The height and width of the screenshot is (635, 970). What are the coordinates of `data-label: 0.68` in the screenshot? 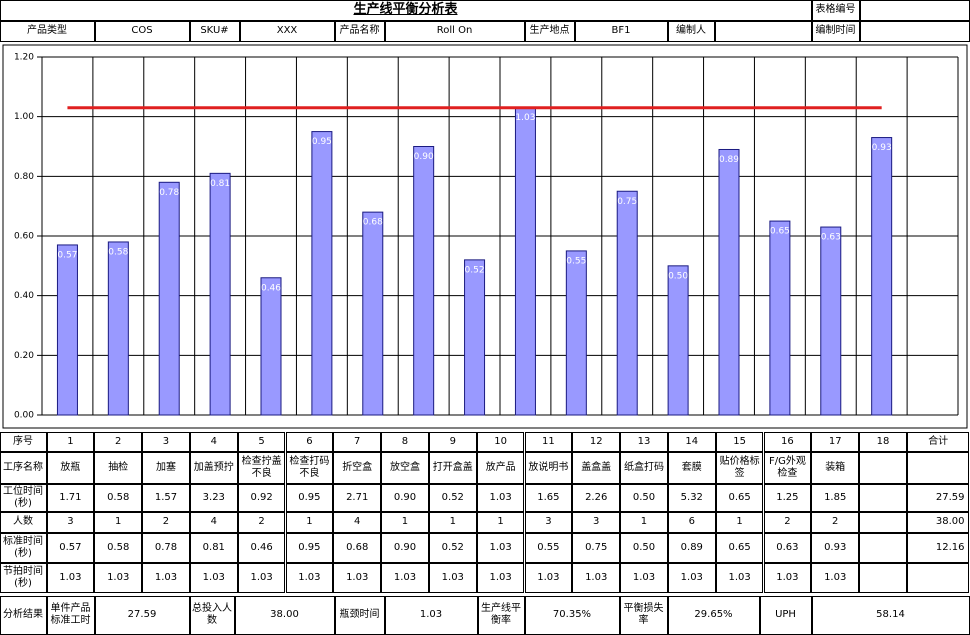 It's located at (373, 223).